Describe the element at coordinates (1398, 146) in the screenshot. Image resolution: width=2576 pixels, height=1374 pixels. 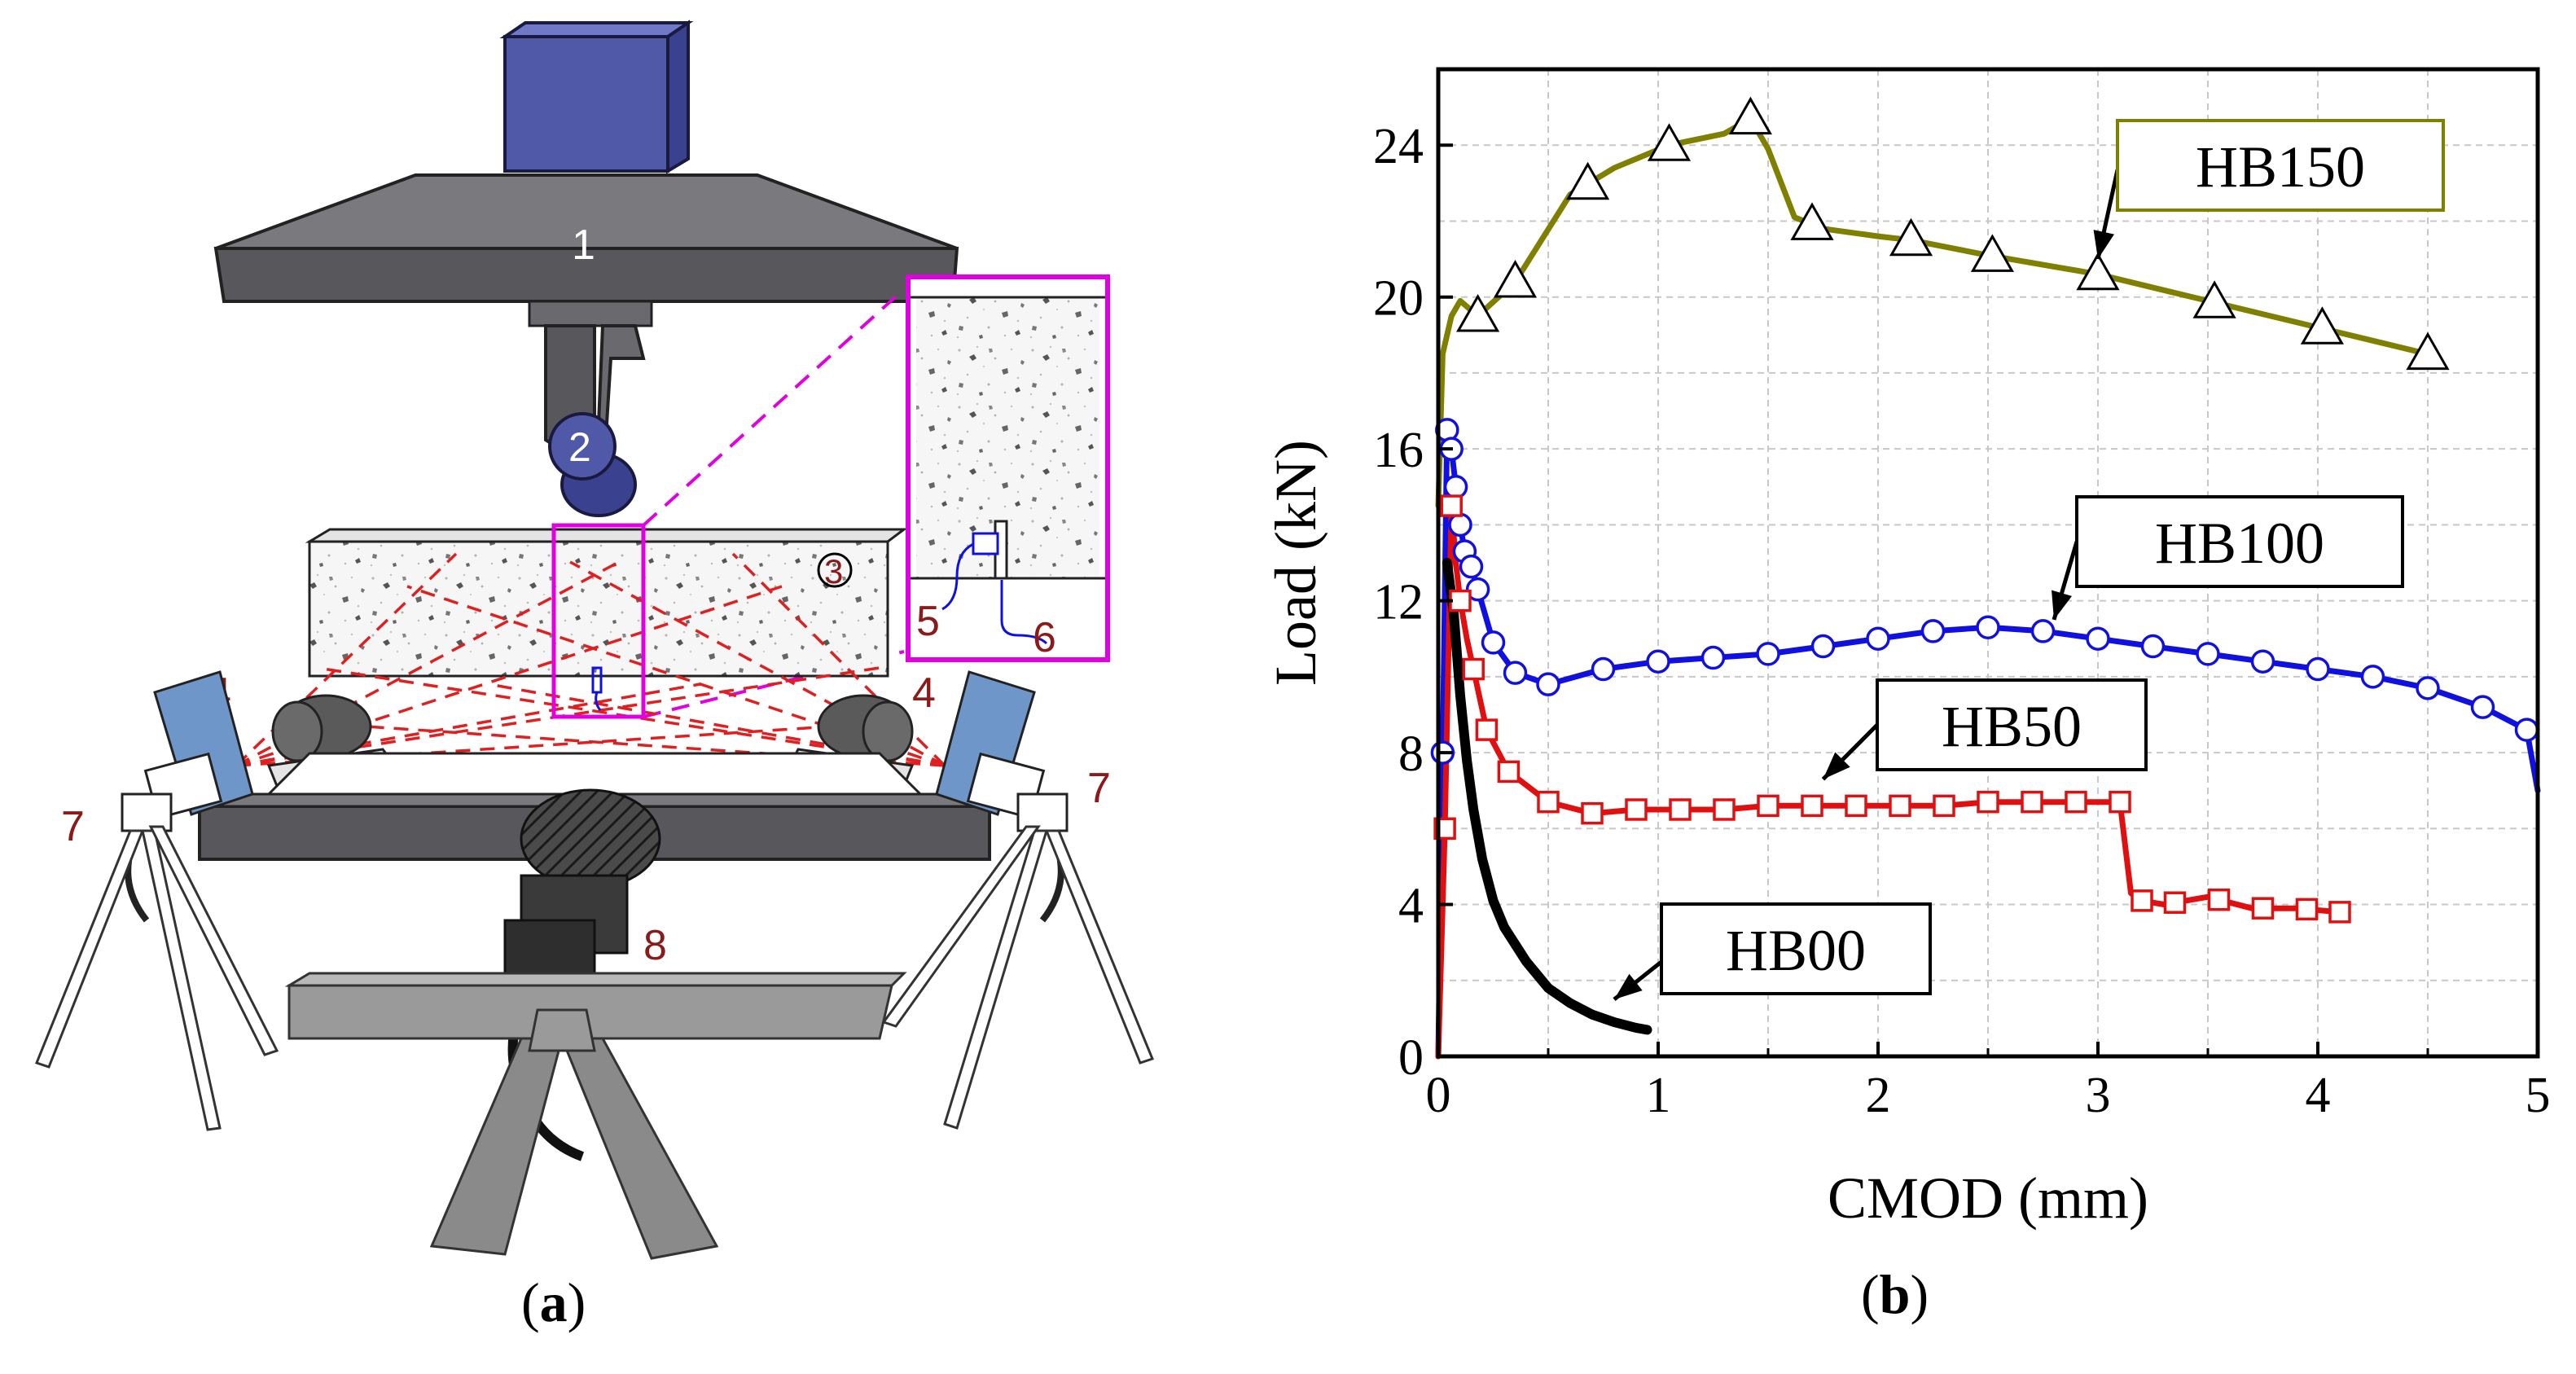
I see `y-tick-label: 24` at that location.